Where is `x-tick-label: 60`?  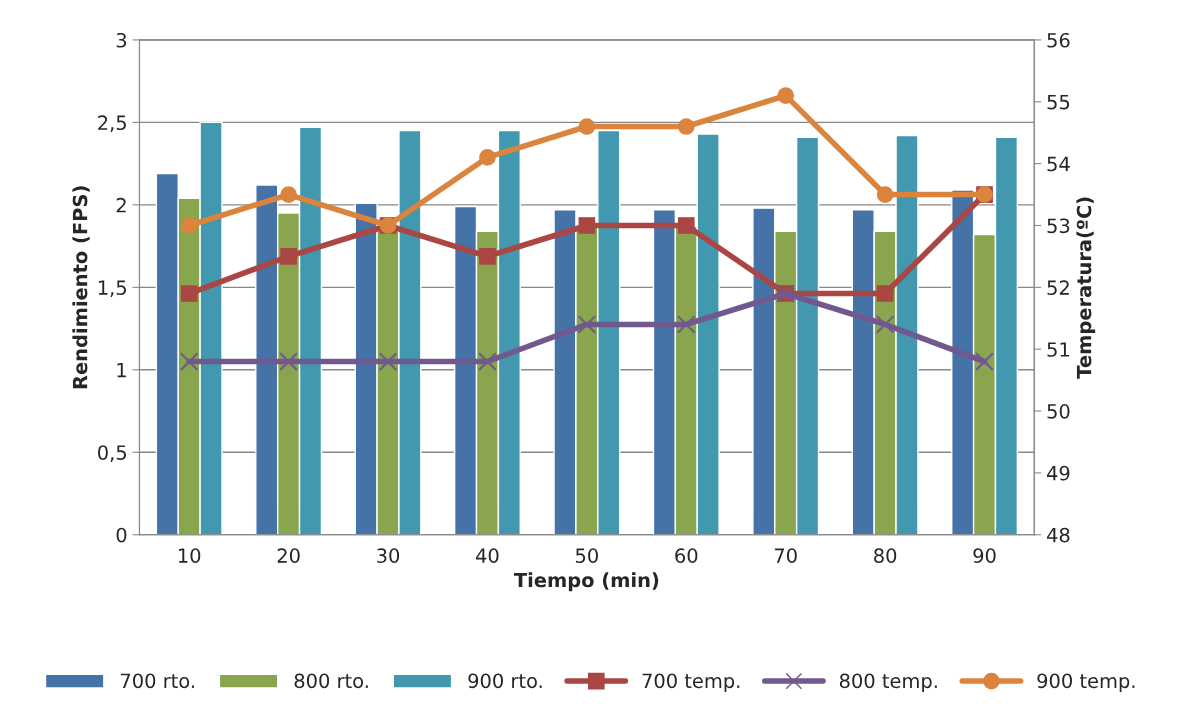
x-tick-label: 60 is located at coordinates (686, 555).